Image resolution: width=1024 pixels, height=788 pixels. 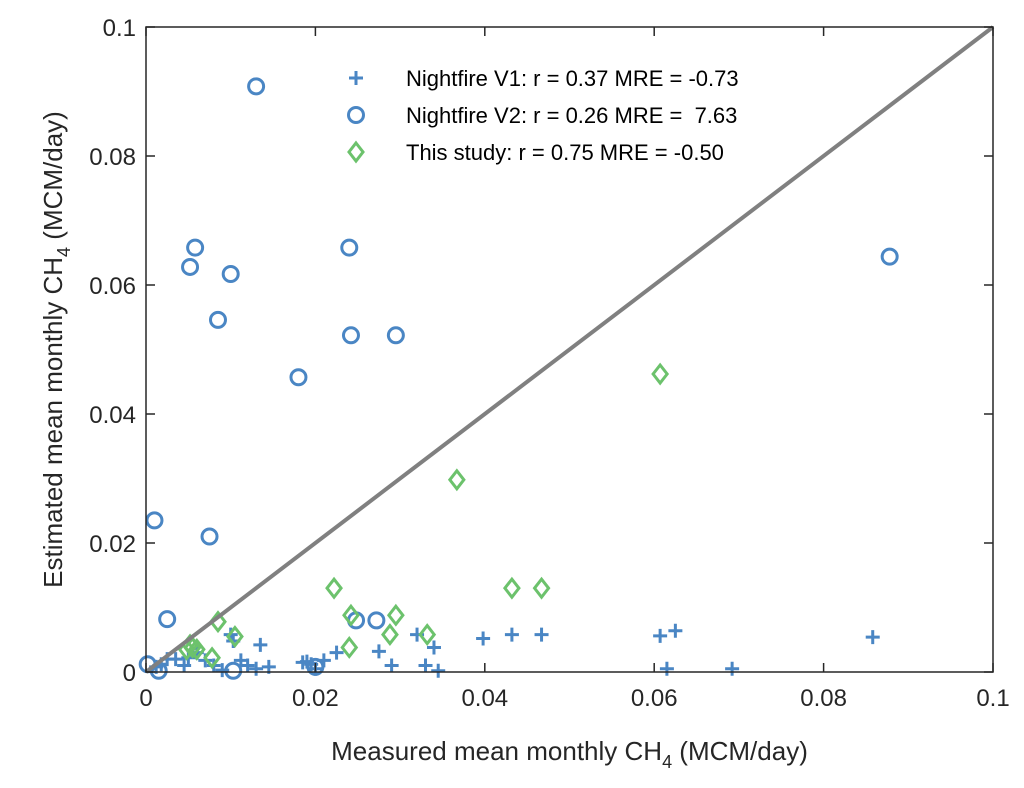 What do you see at coordinates (129, 673) in the screenshot?
I see `y-tick-label: 0` at bounding box center [129, 673].